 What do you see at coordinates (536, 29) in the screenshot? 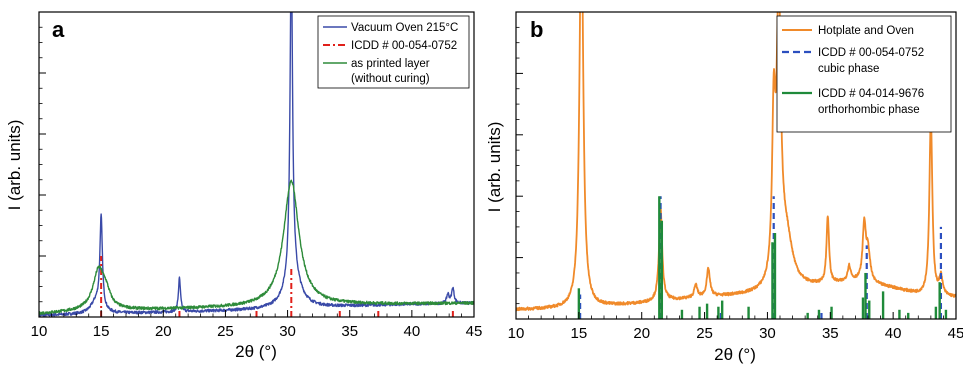
I see `panel-b-letter: b` at bounding box center [536, 29].